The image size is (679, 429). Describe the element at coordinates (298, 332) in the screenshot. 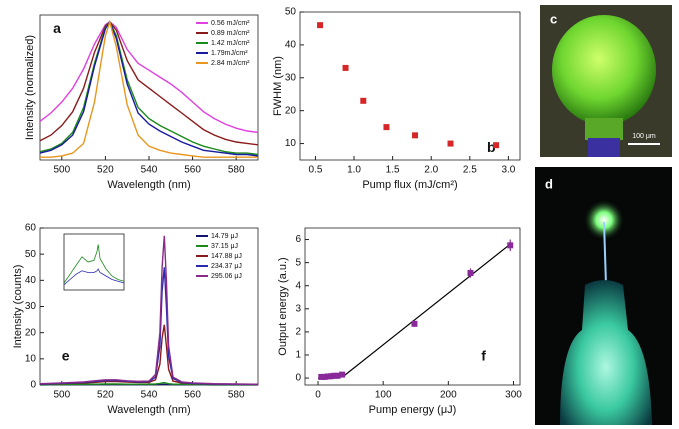

I see `y-tick-label: 2` at that location.